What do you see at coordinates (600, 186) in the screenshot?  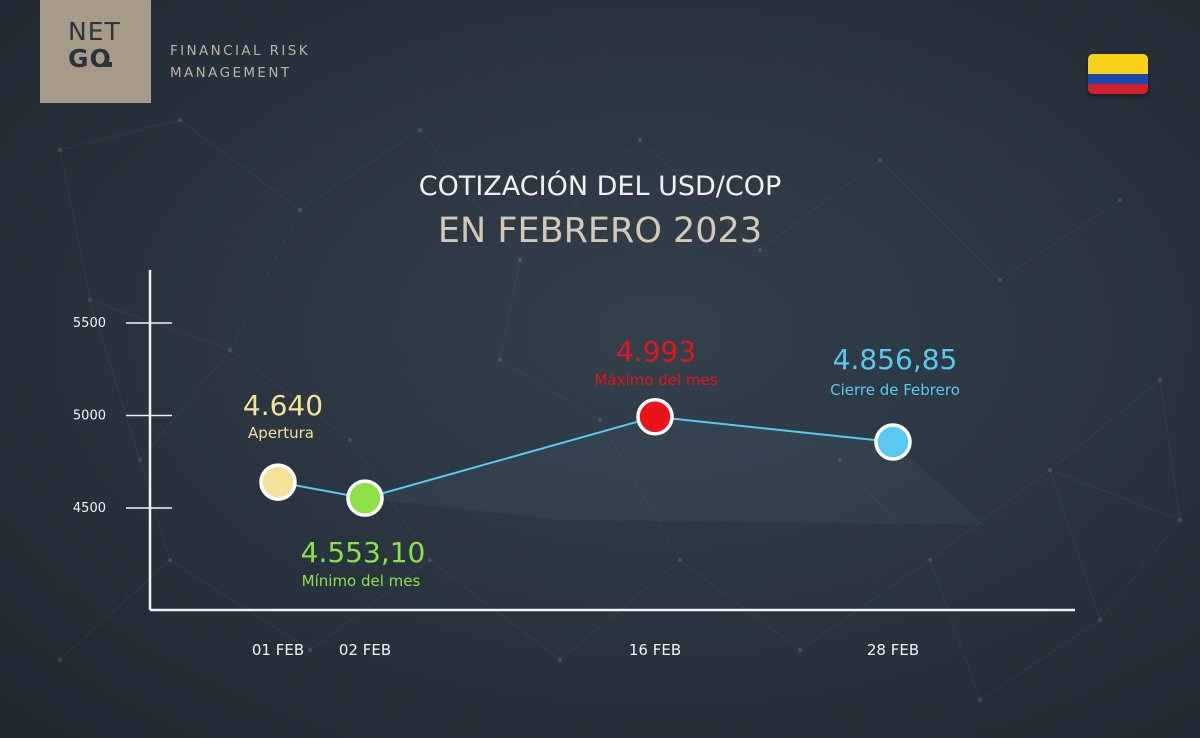 I see `chart-title: COTIZACIÓN DEL USD/COP` at bounding box center [600, 186].